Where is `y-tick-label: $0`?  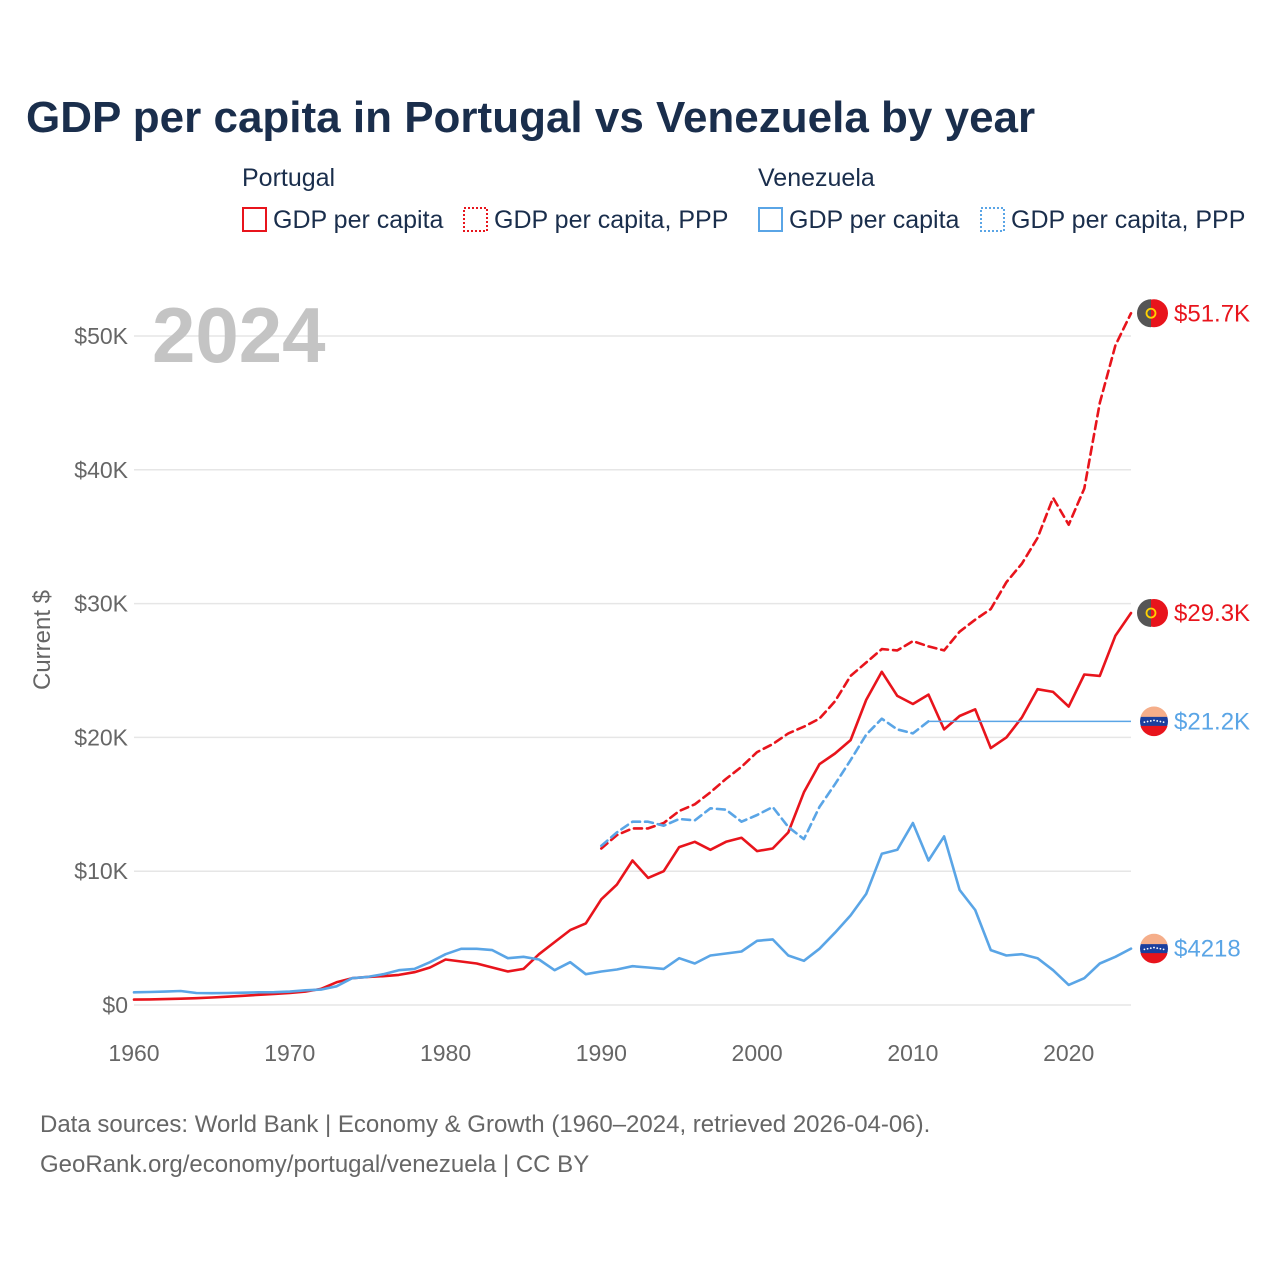
y-tick-label: $0 is located at coordinates (115, 1005).